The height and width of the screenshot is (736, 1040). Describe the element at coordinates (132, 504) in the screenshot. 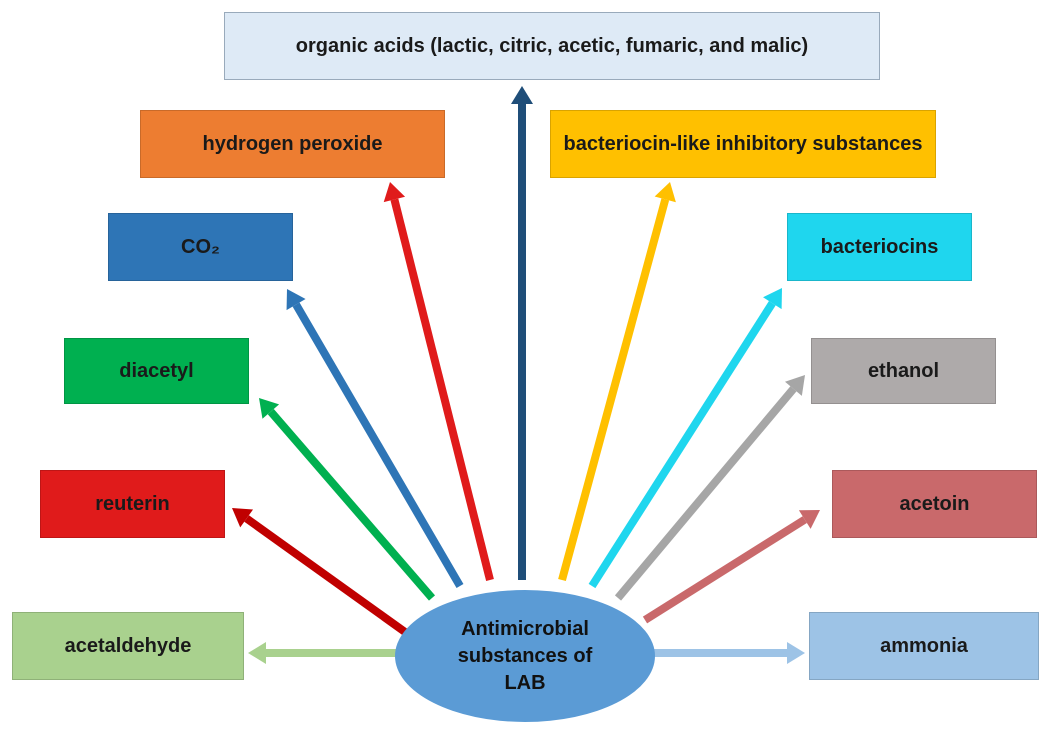

I see `node-box: reuterin` at that location.